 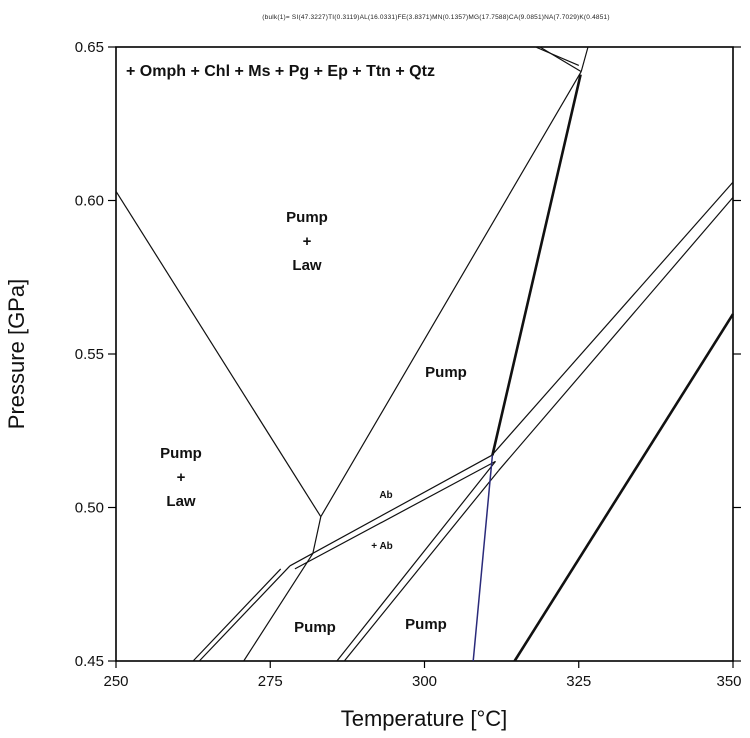 I want to click on y-tick-label-0.65: 0.65, so click(x=89, y=47).